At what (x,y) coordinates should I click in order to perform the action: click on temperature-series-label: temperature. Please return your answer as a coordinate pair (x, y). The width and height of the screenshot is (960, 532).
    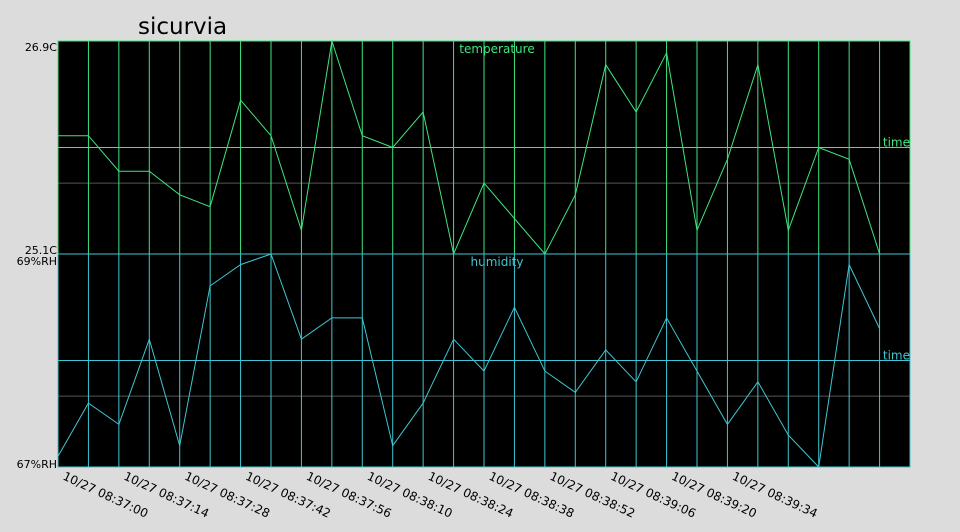
    Looking at the image, I should click on (496, 49).